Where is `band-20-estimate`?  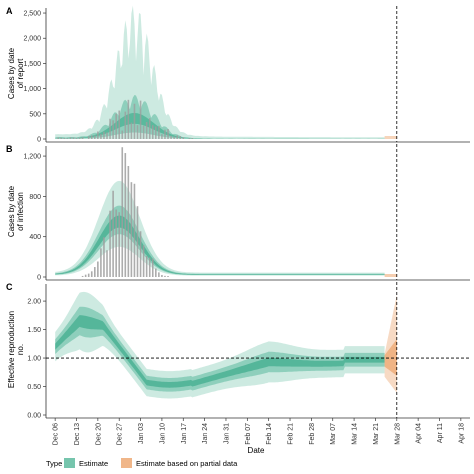
band-20-estimate is located at coordinates (220, 351).